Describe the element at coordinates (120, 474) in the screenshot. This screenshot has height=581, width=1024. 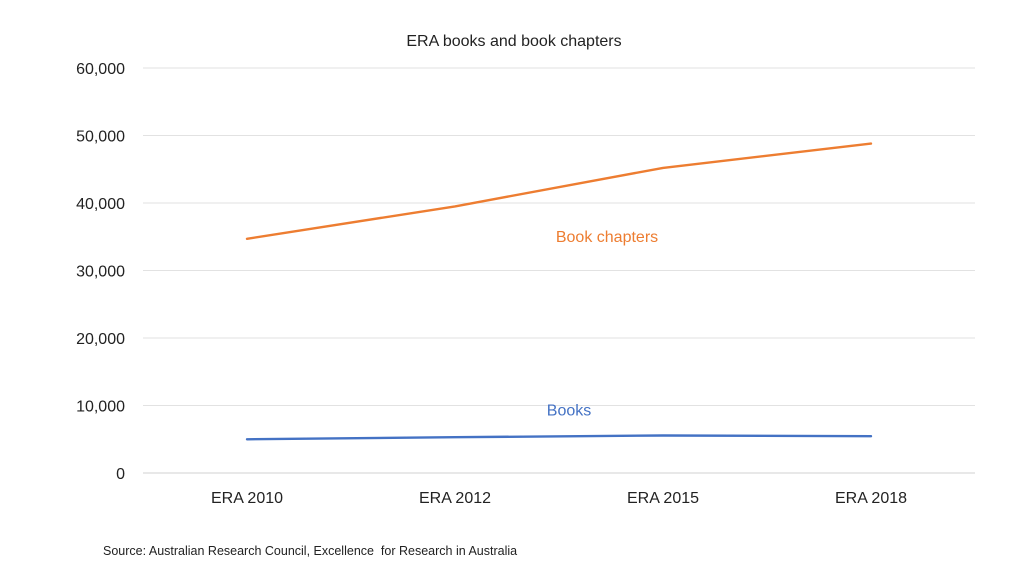
I see `y-tick-label: 0` at that location.